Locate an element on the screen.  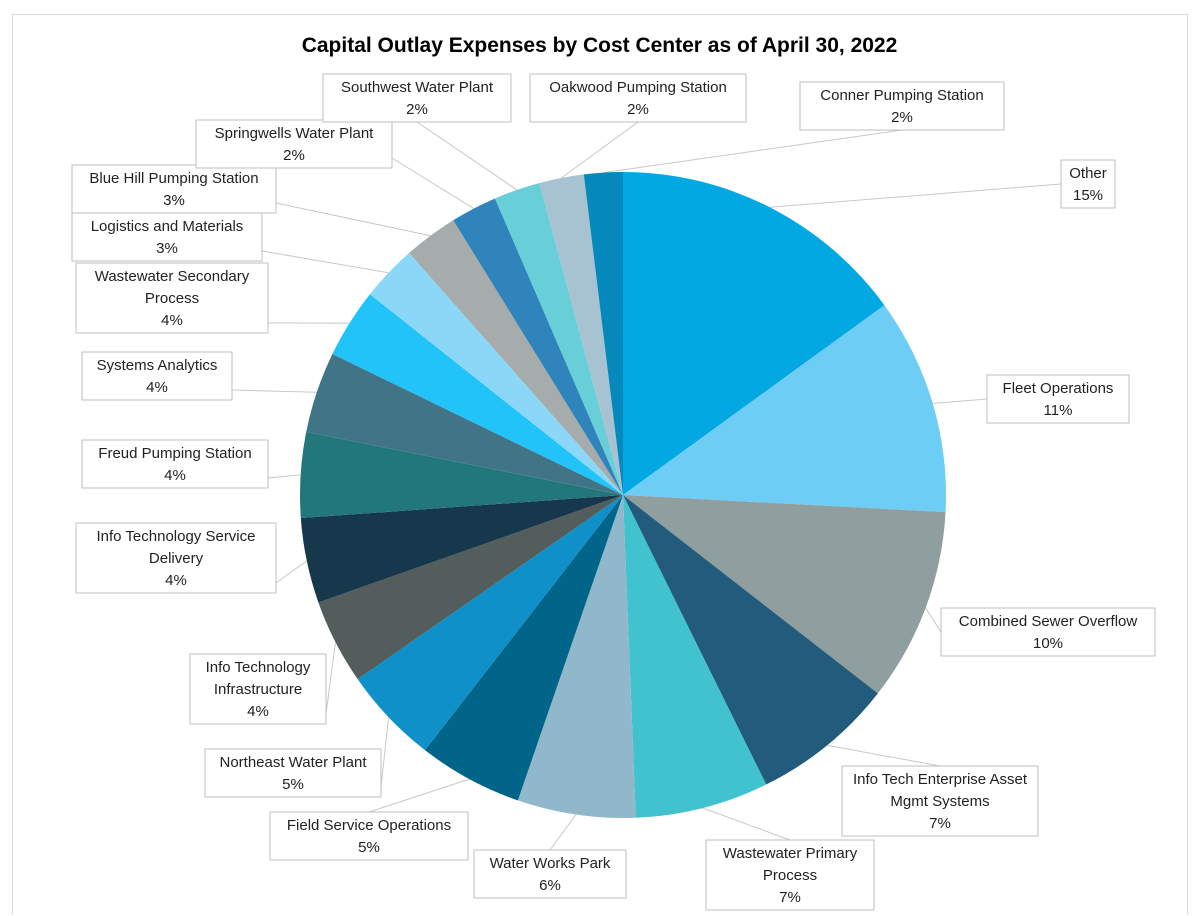
data-label-name: Info Technology is located at coordinates (258, 667).